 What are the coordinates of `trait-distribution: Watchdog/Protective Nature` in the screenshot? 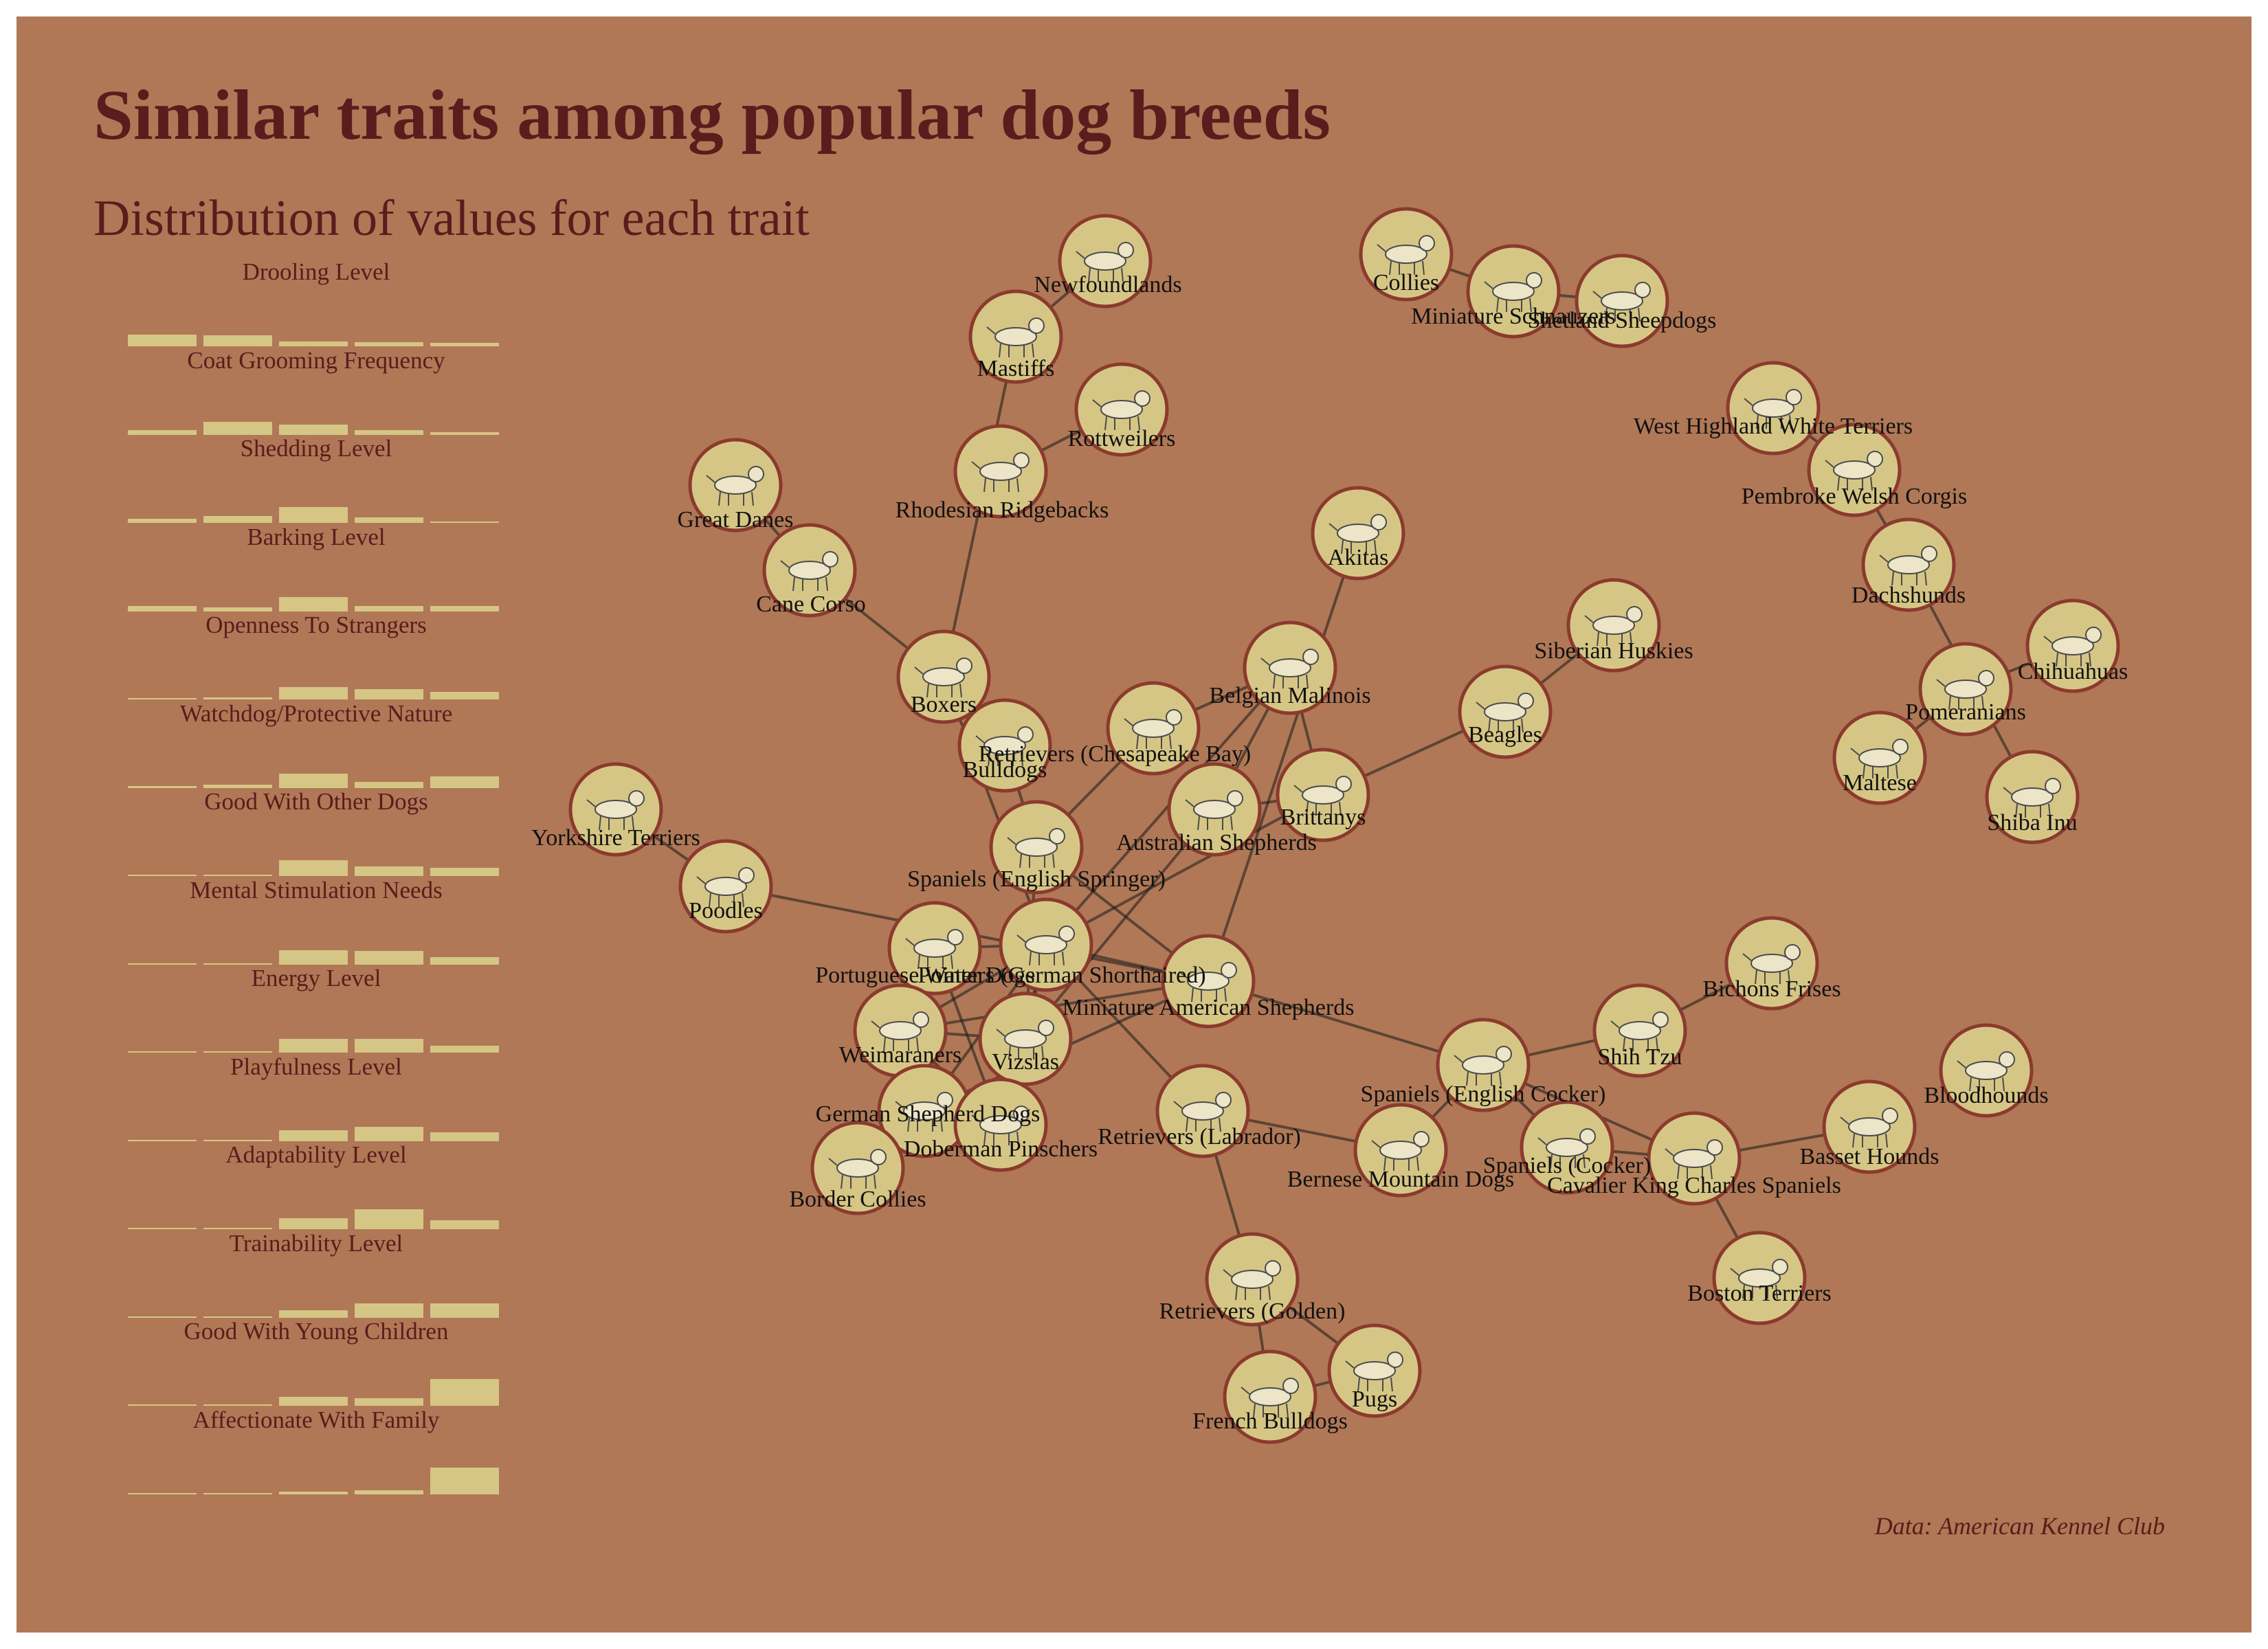 It's located at (316, 744).